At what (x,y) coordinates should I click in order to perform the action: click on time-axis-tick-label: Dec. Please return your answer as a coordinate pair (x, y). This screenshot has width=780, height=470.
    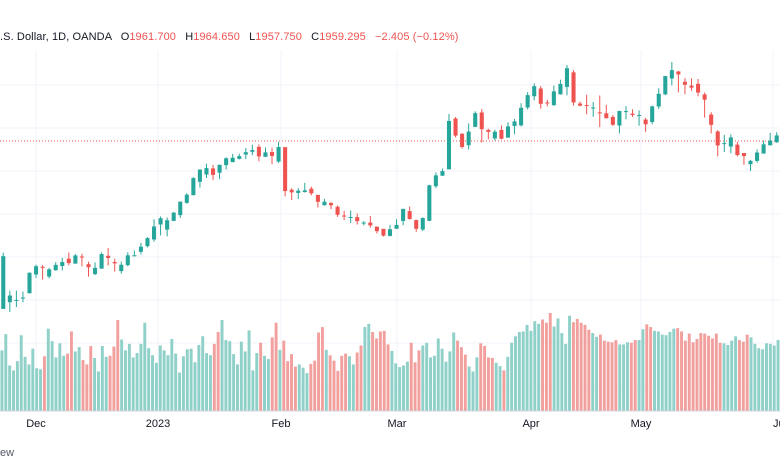
    Looking at the image, I should click on (36, 424).